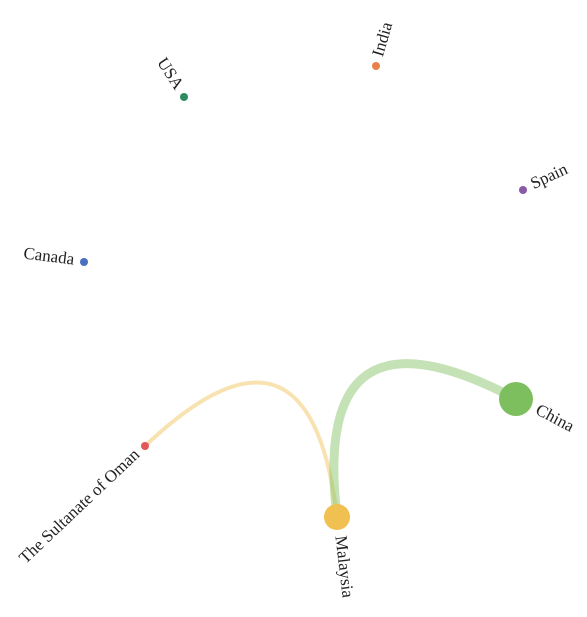  I want to click on node-label: USA, so click(170, 73).